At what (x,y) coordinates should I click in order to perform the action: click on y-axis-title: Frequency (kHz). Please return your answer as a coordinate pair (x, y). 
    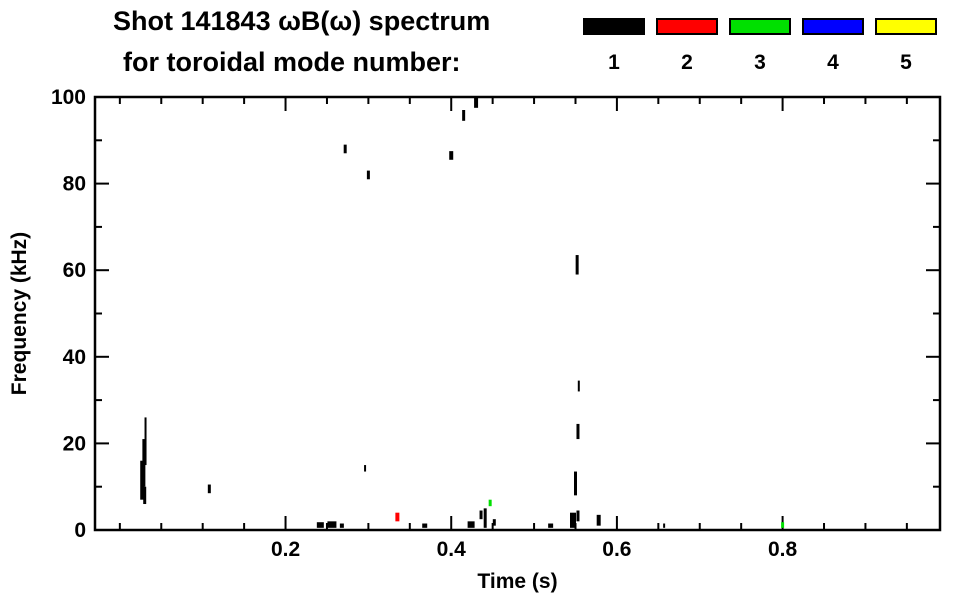
    Looking at the image, I should click on (19, 313).